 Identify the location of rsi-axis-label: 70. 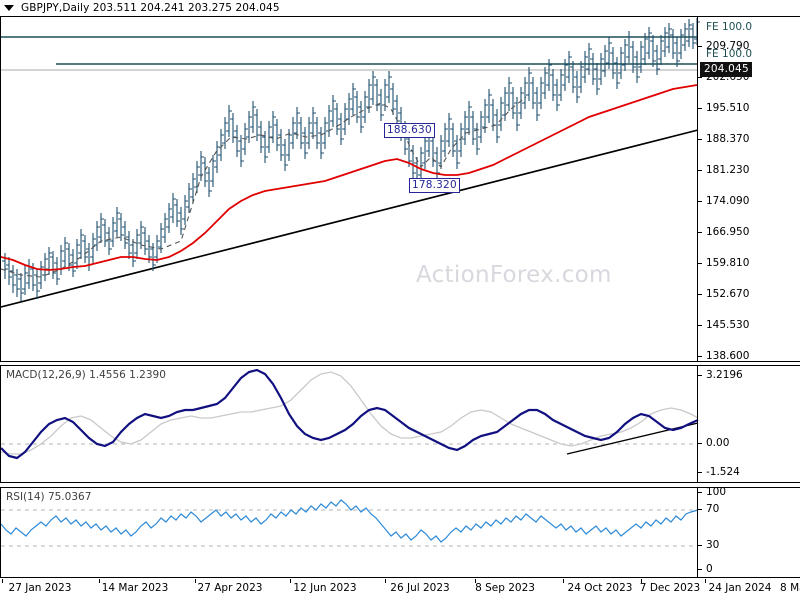
(713, 509).